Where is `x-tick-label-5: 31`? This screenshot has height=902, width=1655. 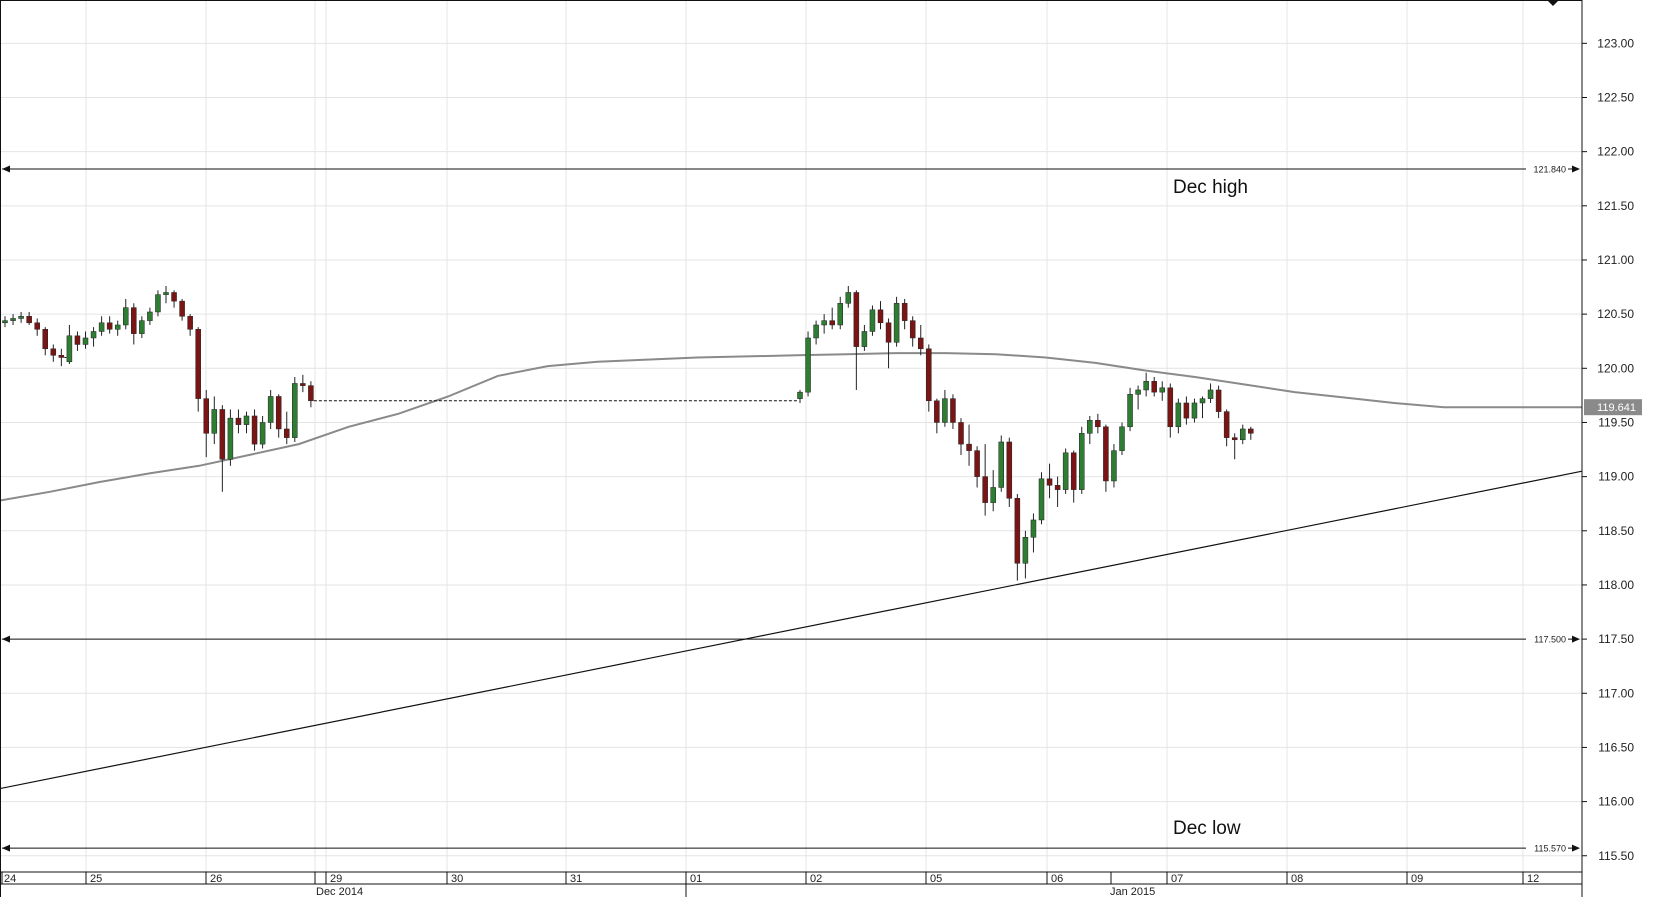 x-tick-label-5: 31 is located at coordinates (576, 879).